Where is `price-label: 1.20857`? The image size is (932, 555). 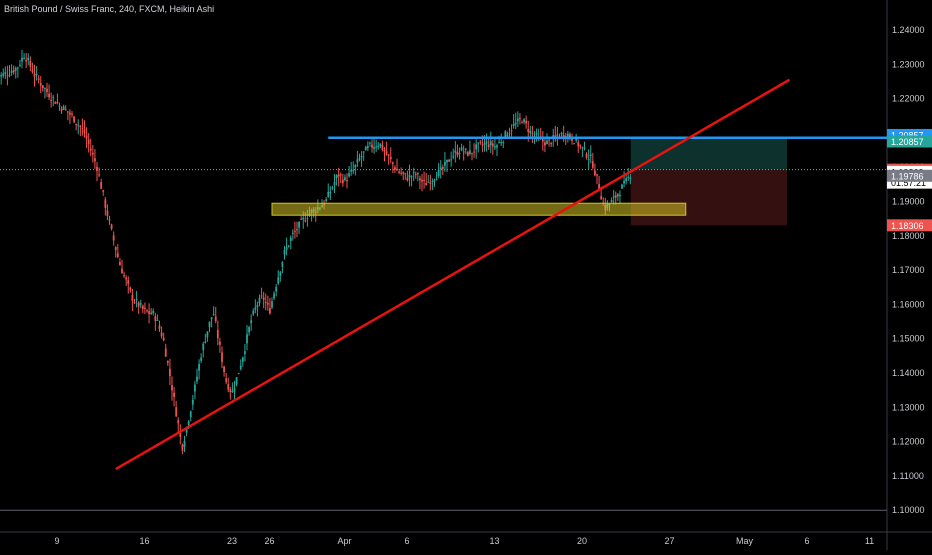
price-label: 1.20857 is located at coordinates (907, 142).